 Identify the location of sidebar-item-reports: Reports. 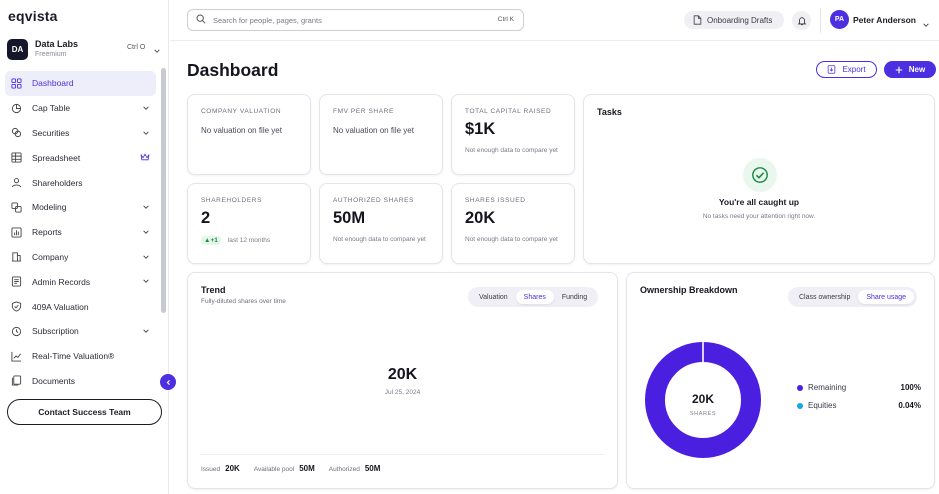
(80, 232).